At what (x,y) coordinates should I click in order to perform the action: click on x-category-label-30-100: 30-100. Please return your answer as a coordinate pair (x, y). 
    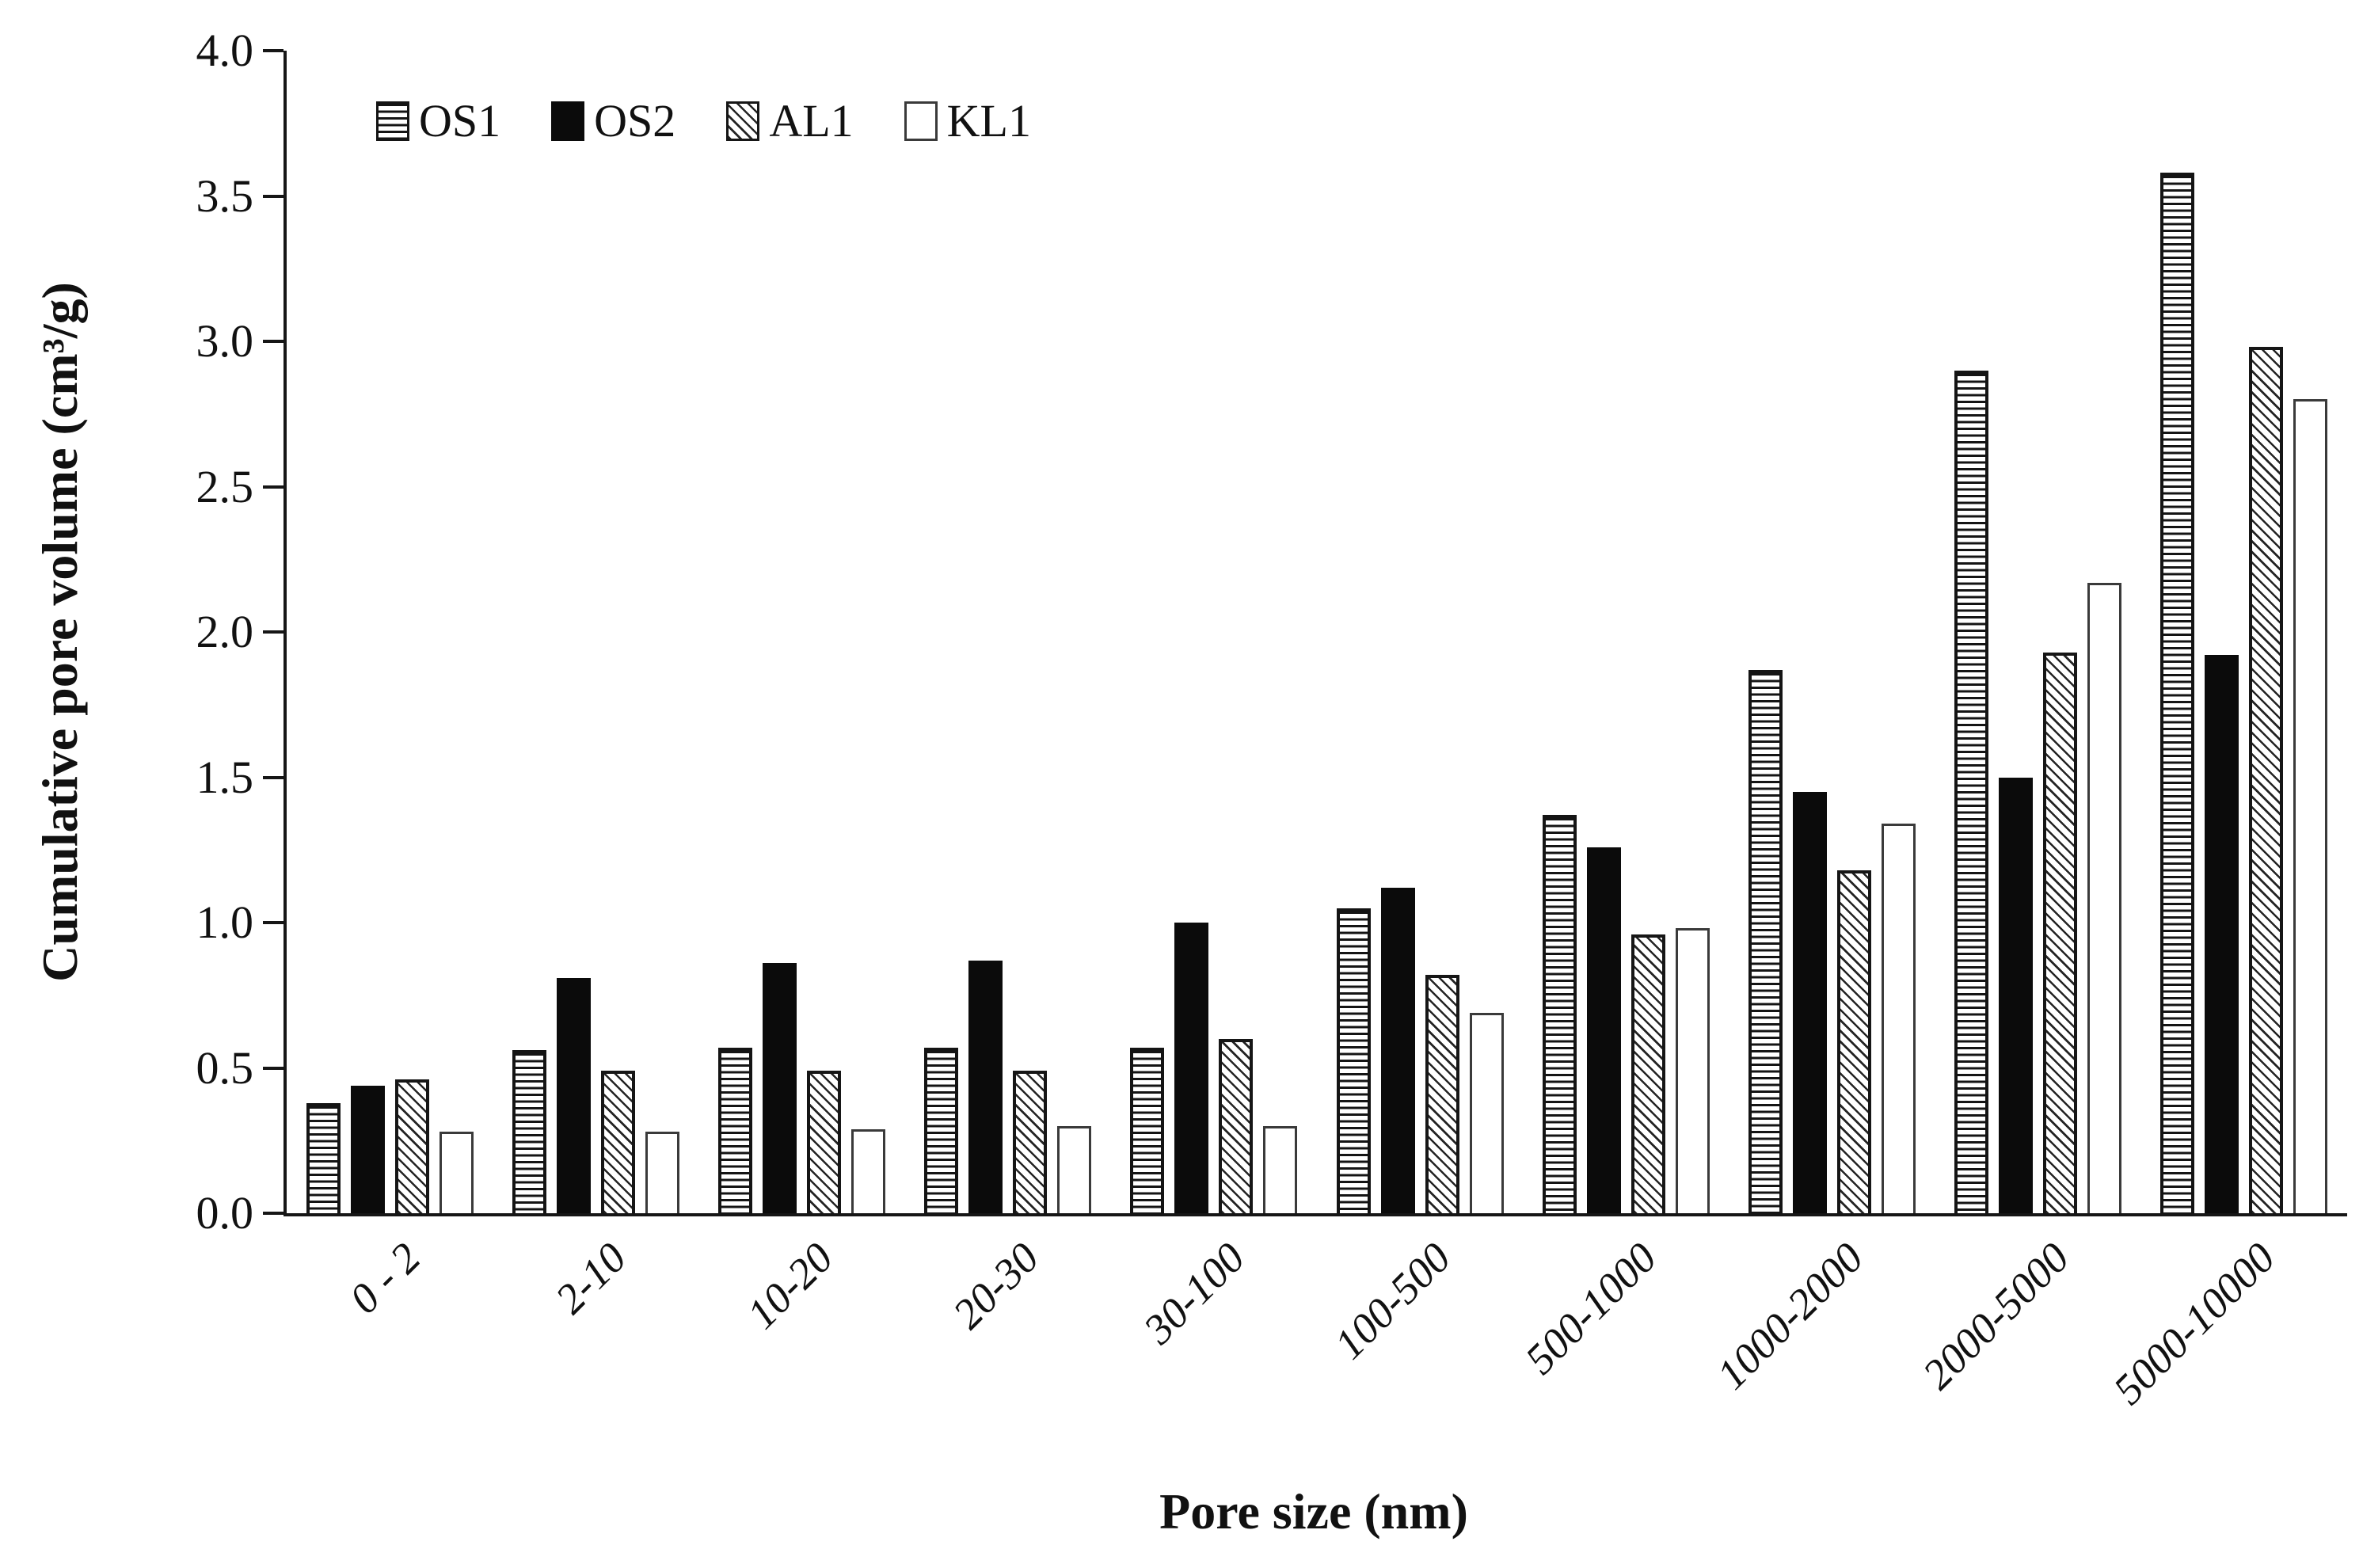
    Looking at the image, I should click on (1194, 1293).